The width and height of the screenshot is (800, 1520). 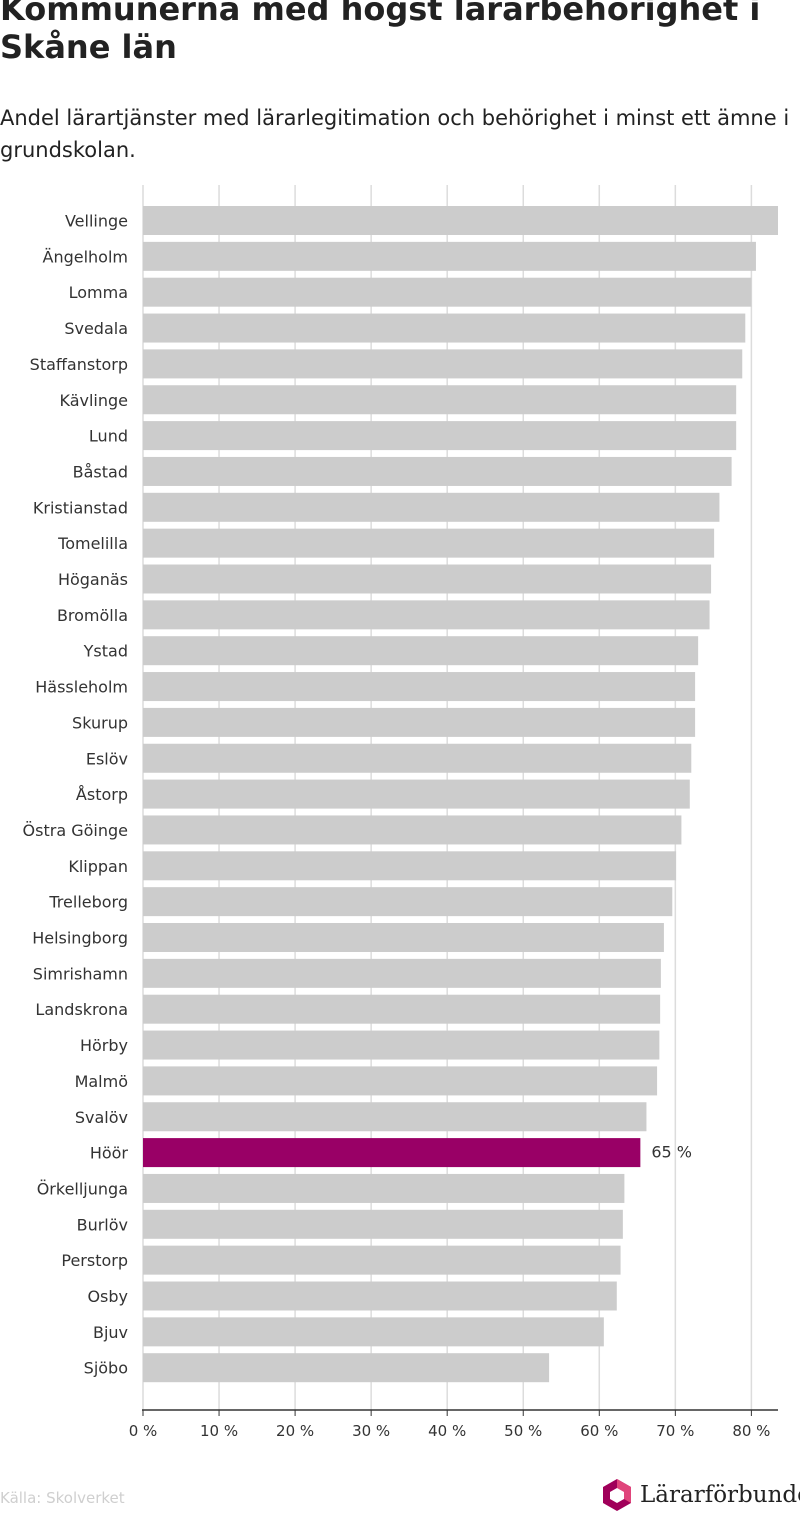 I want to click on category-label: Hässleholm, so click(x=81, y=687).